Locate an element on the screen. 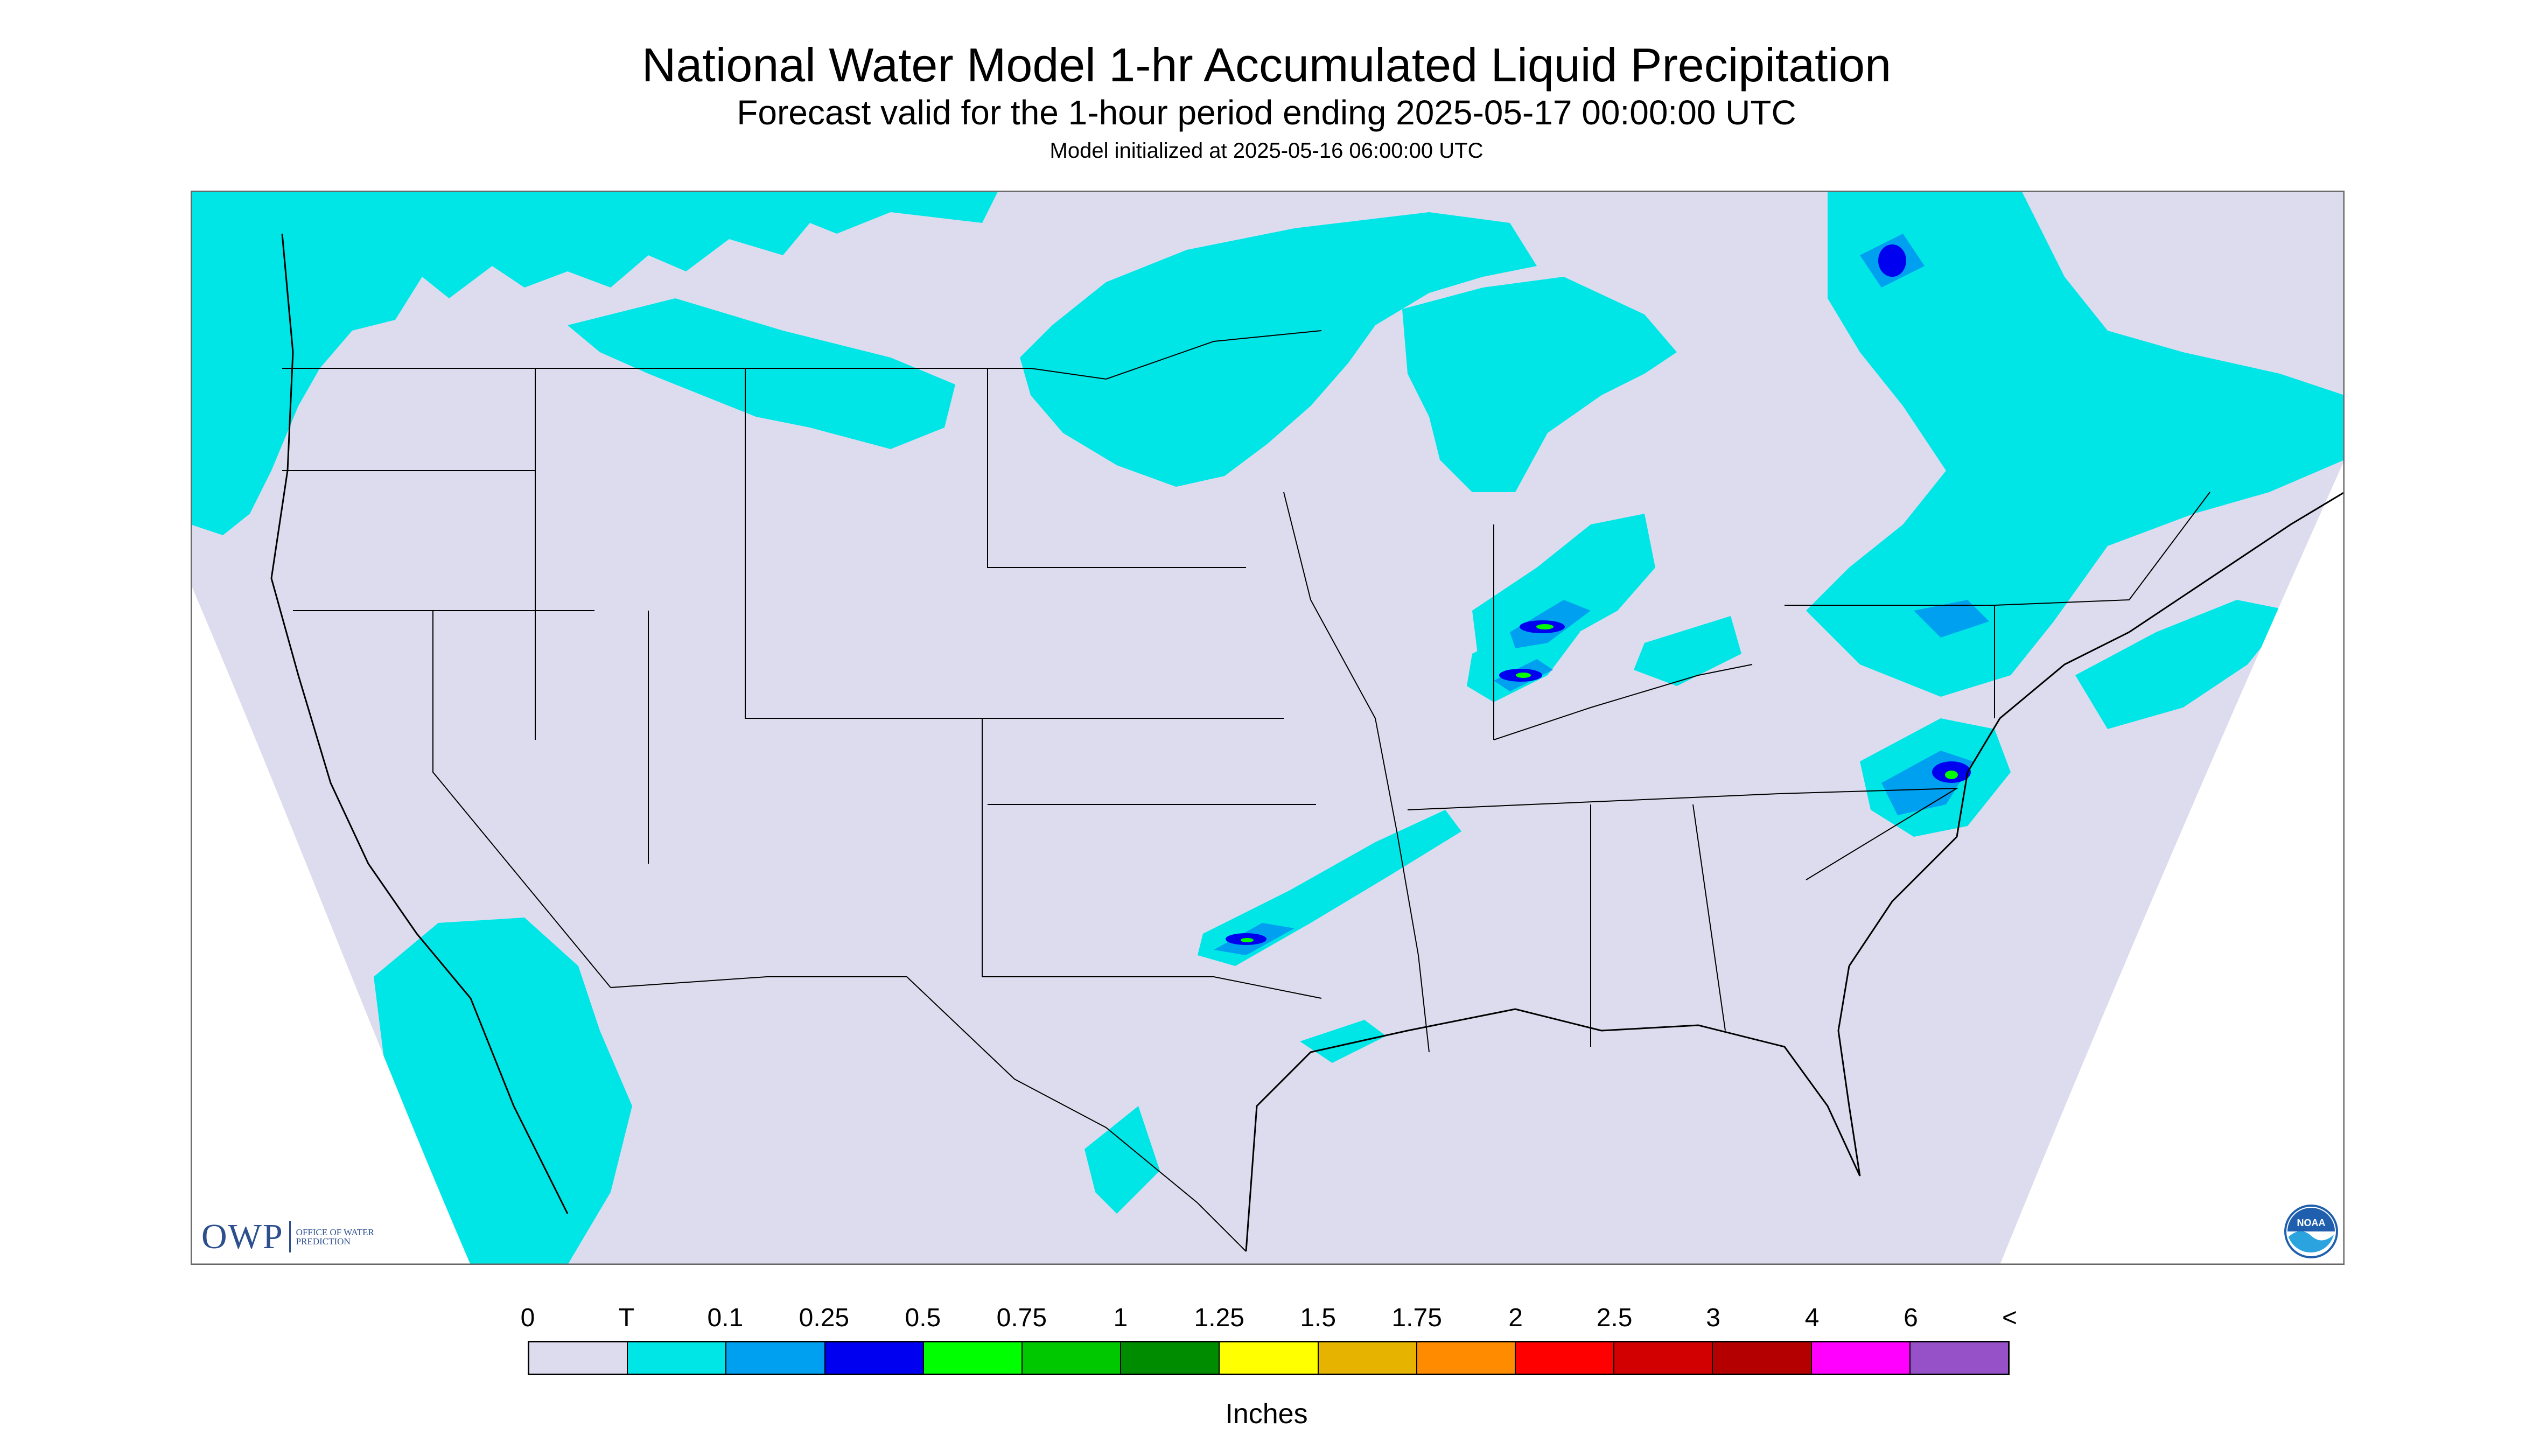 This screenshot has height=1456, width=2533. owp-logo-divider is located at coordinates (290, 1236).